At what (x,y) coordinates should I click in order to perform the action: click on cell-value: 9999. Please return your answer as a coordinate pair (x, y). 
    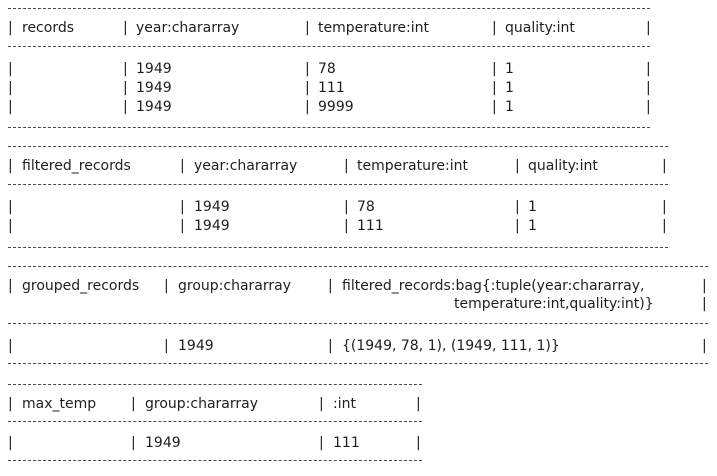
    Looking at the image, I should click on (336, 107).